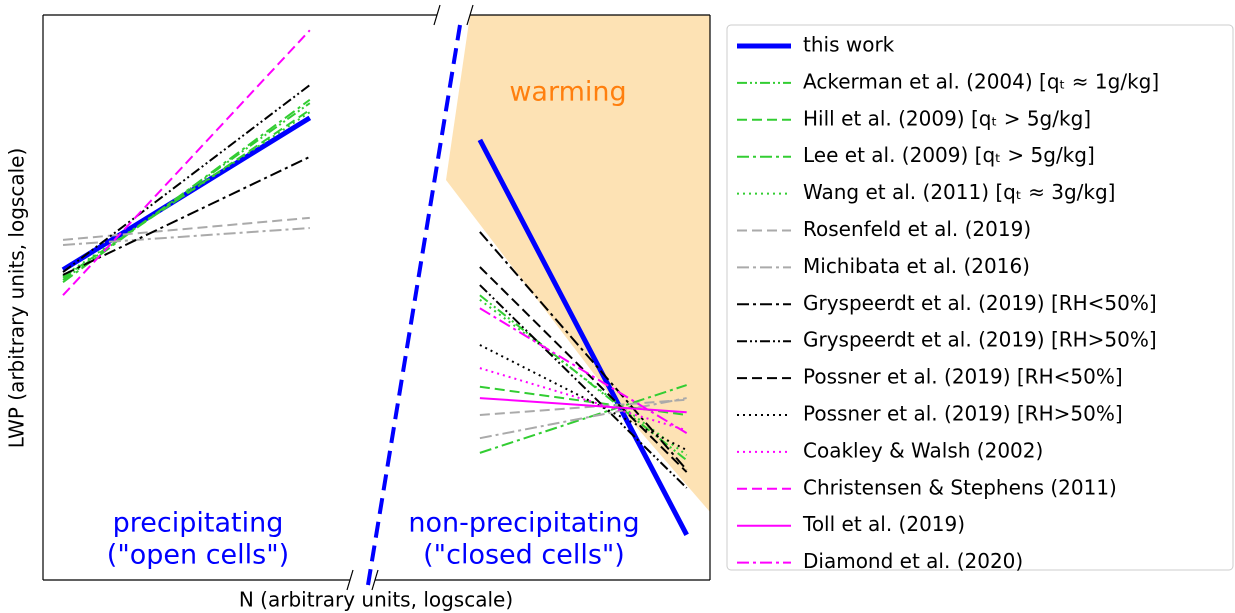 The width and height of the screenshot is (1235, 613). Describe the element at coordinates (949, 155) in the screenshot. I see `legend-label: Lee et al. (2009) [qₜ > 5g/kg]` at that location.